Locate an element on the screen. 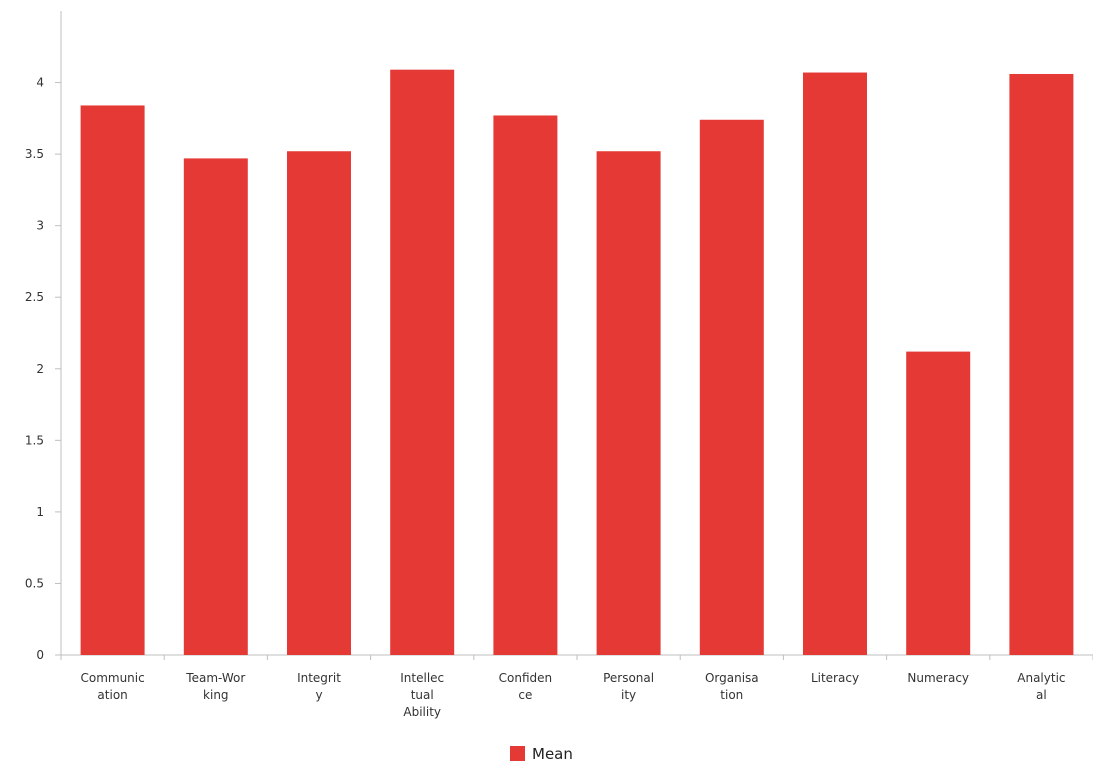 The height and width of the screenshot is (765, 1093). x-tick-label-line: Numeracy is located at coordinates (938, 678).